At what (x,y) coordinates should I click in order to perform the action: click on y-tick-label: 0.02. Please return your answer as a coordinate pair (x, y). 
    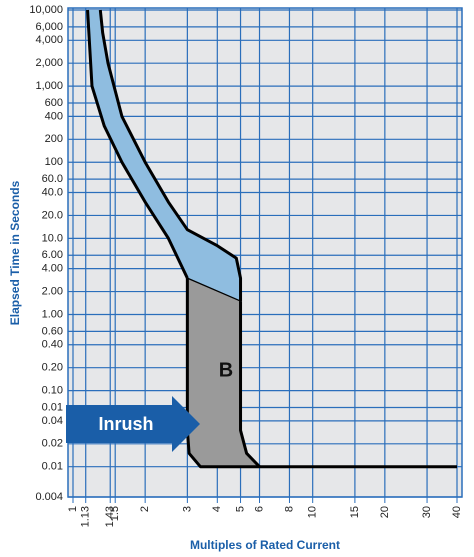
    Looking at the image, I should click on (52, 444).